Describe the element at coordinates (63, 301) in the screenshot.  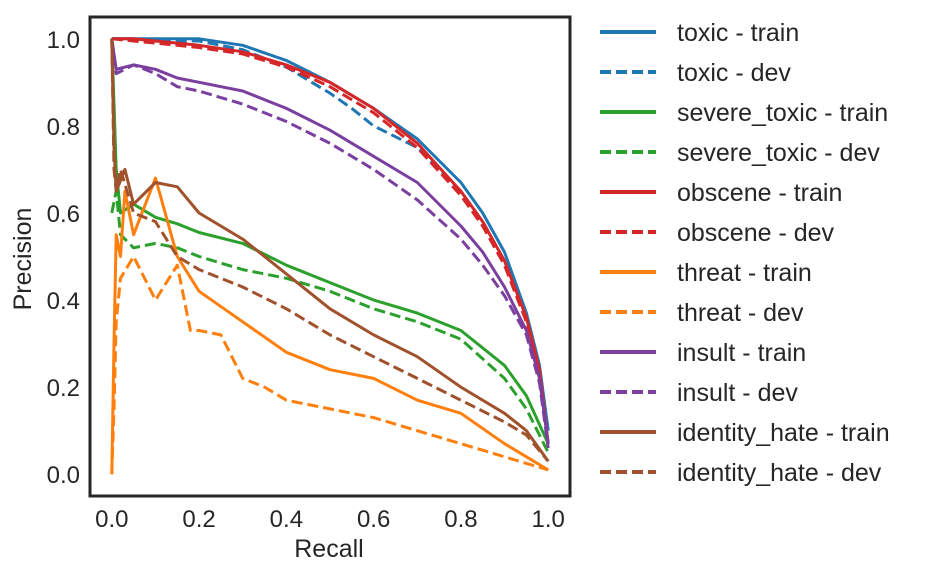
I see `y-tick-label: 0.4` at that location.